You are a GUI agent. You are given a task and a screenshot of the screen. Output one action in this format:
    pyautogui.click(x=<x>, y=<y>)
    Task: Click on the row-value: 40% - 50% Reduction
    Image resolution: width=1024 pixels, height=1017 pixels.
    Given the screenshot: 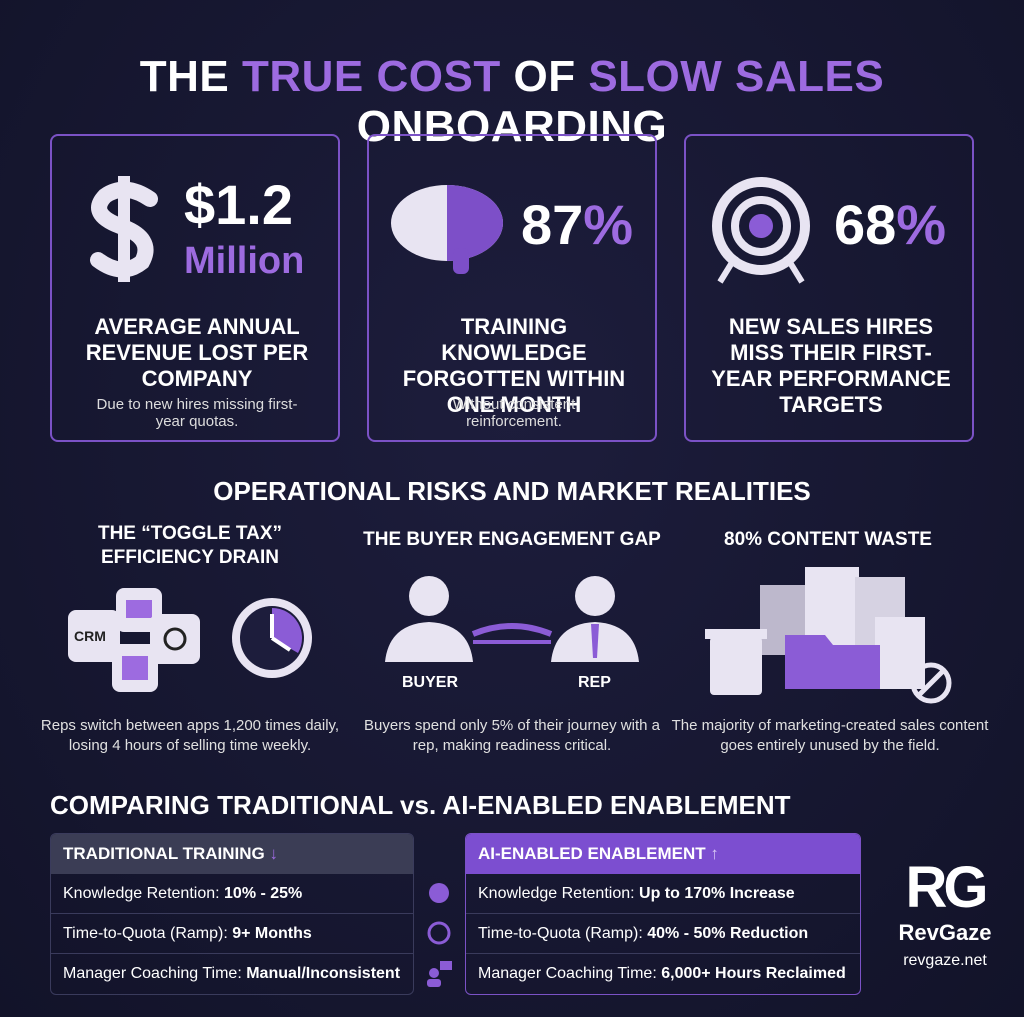 What is the action you would take?
    pyautogui.click(x=728, y=933)
    